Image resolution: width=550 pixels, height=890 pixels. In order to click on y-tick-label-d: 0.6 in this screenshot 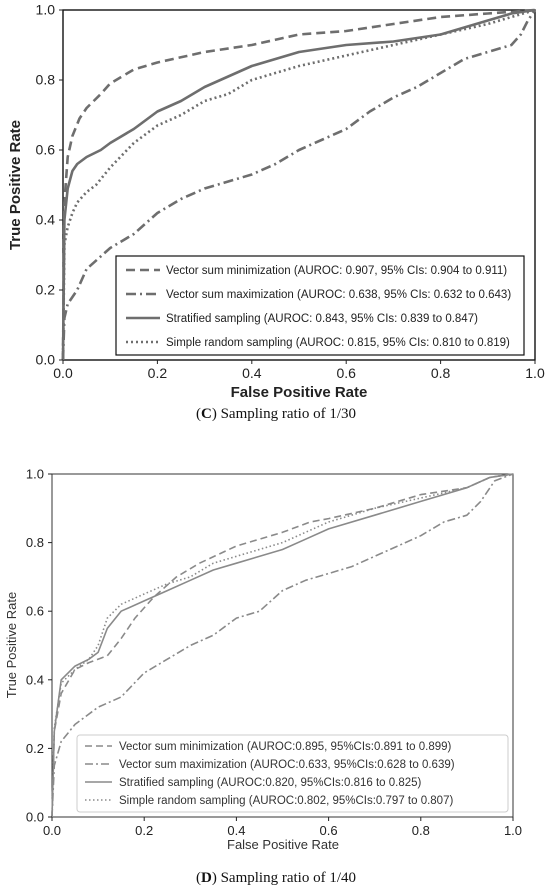, I will do `click(35, 611)`.